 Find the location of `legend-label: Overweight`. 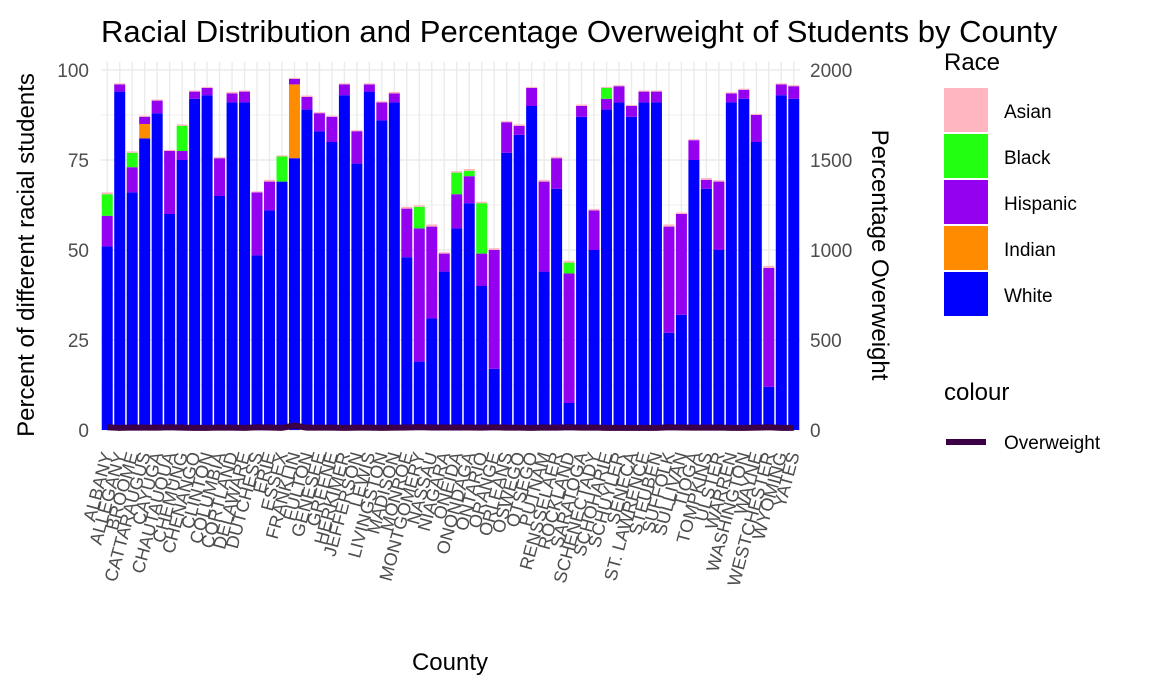

legend-label: Overweight is located at coordinates (1052, 443).